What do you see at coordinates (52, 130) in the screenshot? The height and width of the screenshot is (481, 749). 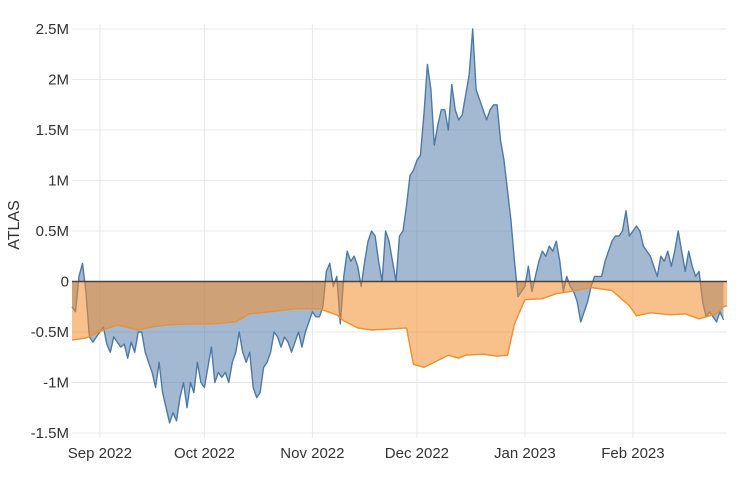 I see `y-tick-label: 1.5M` at bounding box center [52, 130].